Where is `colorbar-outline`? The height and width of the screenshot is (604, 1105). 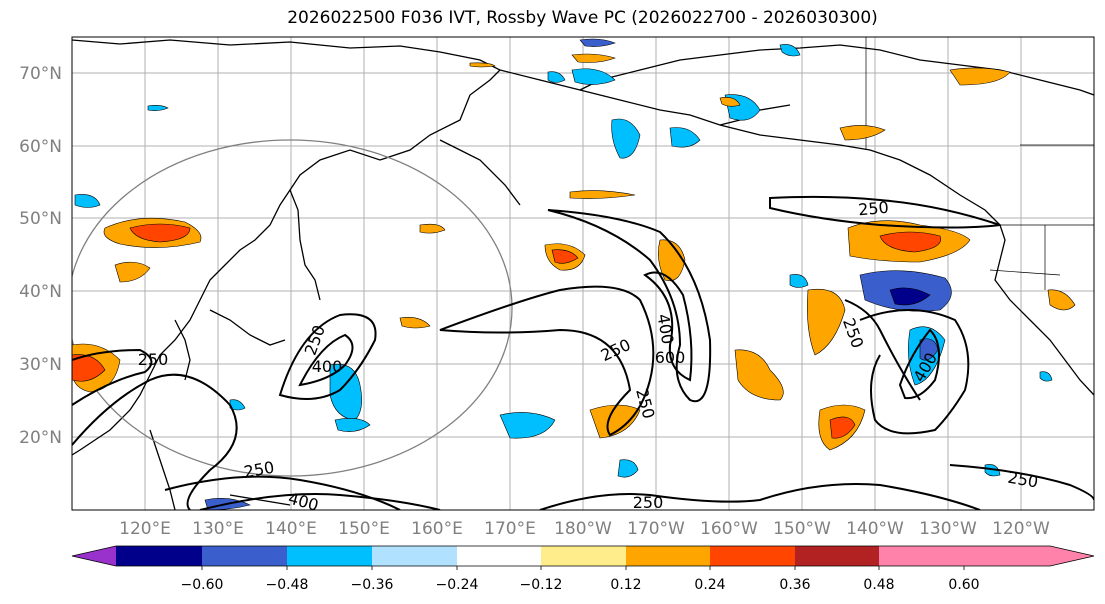
colorbar-outline is located at coordinates (583, 556).